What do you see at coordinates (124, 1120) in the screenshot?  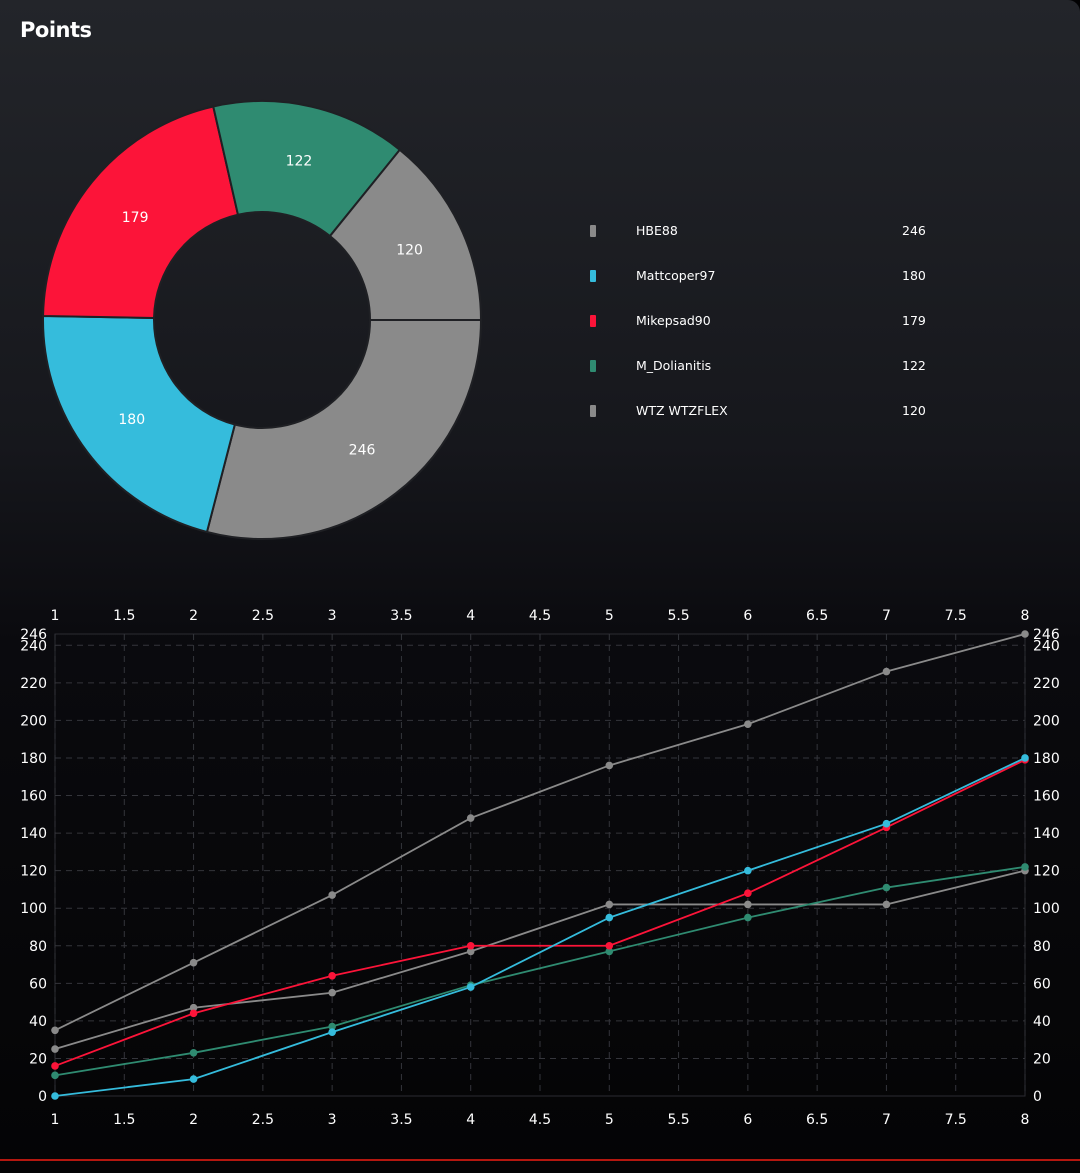 I see `x-tick-label-bottom: 1.5` at bounding box center [124, 1120].